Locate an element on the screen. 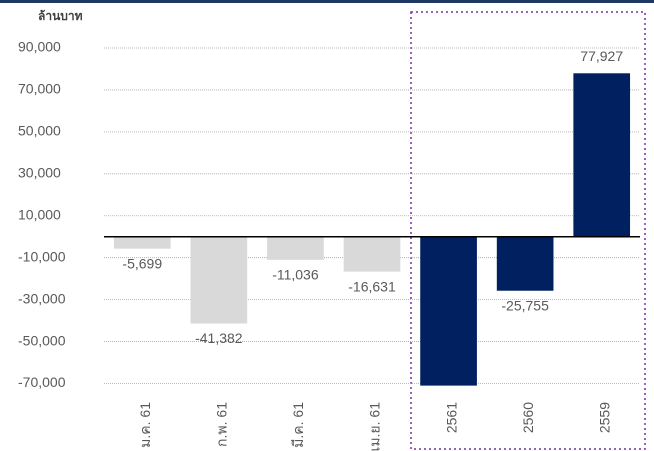  x-tick-label: เม.ย. 61 is located at coordinates (375, 426).